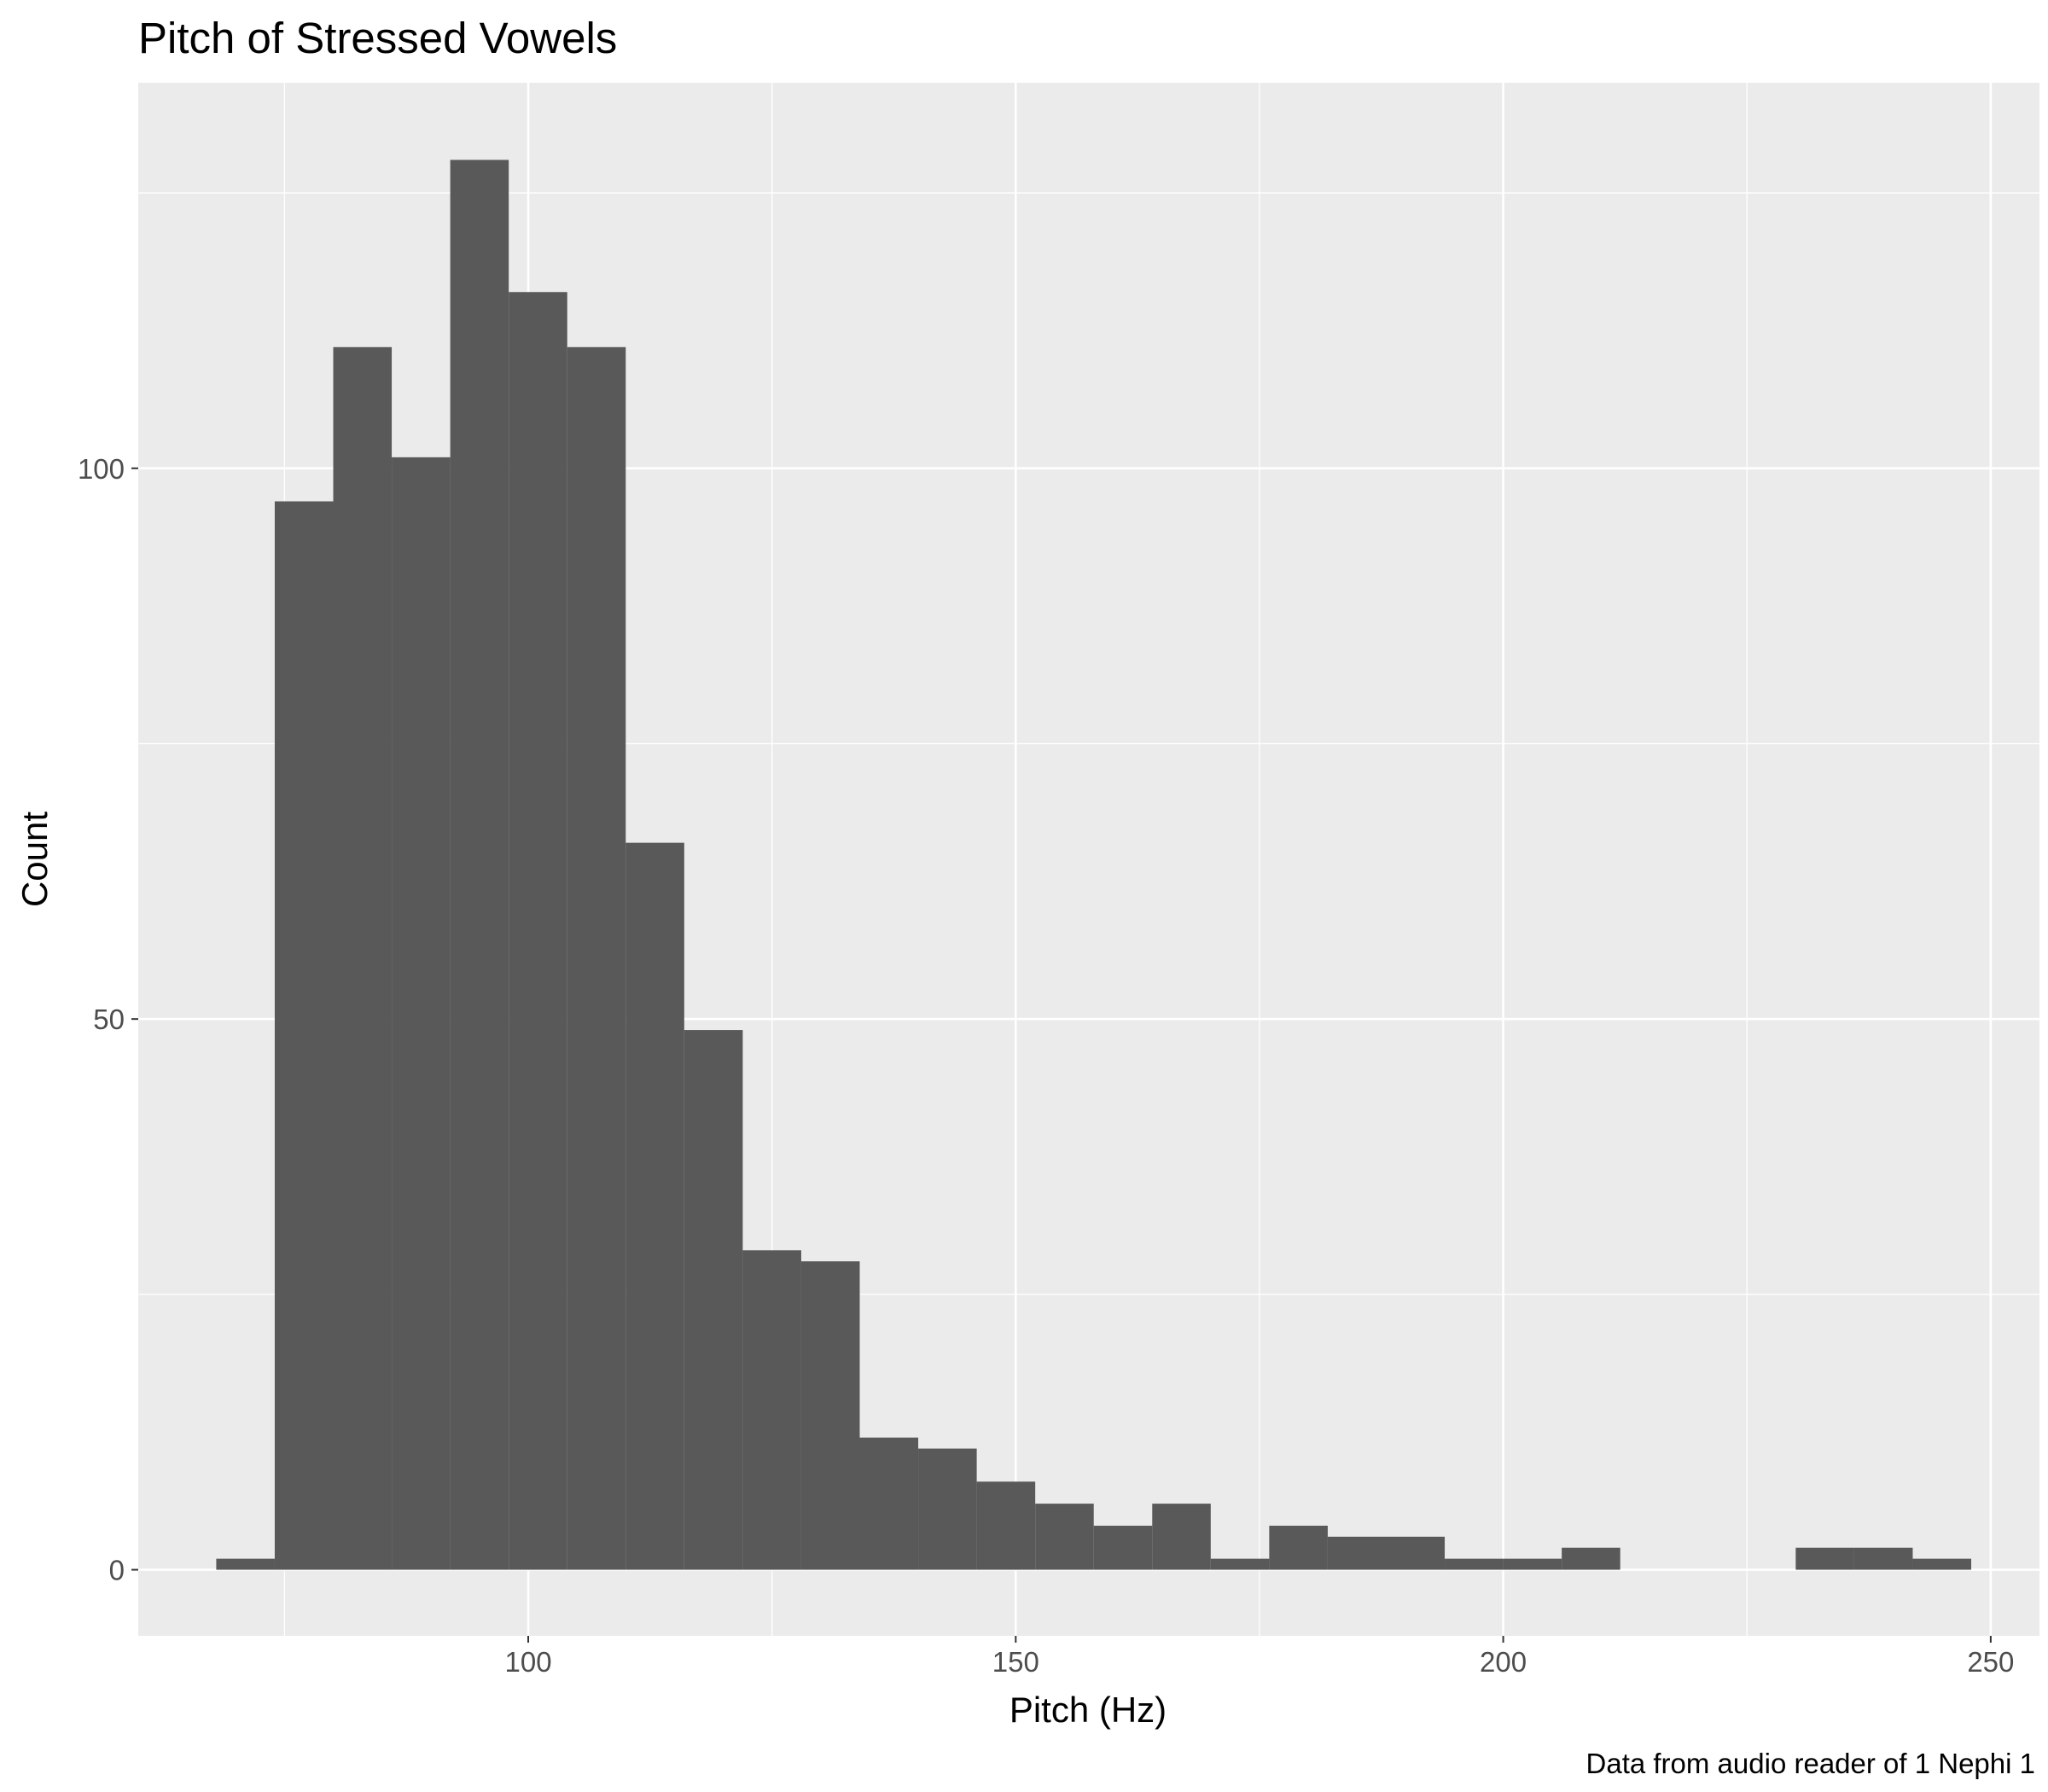 Image resolution: width=2048 pixels, height=1792 pixels. Describe the element at coordinates (117, 1570) in the screenshot. I see `y-tick-label: 0` at that location.